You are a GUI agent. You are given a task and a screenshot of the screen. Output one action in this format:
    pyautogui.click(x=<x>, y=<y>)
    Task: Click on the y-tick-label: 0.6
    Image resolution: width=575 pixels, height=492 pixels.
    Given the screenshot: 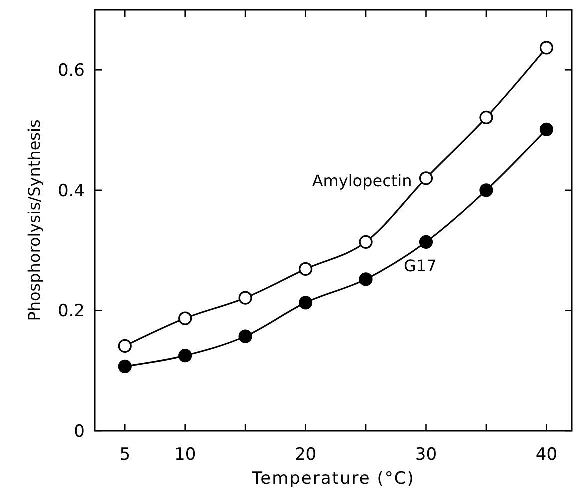 What is the action you would take?
    pyautogui.click(x=71, y=71)
    